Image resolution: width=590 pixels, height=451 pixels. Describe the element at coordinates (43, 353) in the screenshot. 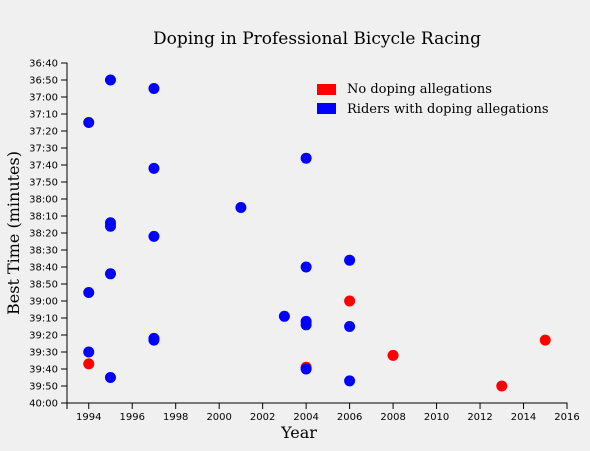

I see `y-tick-label: 39:30` at that location.